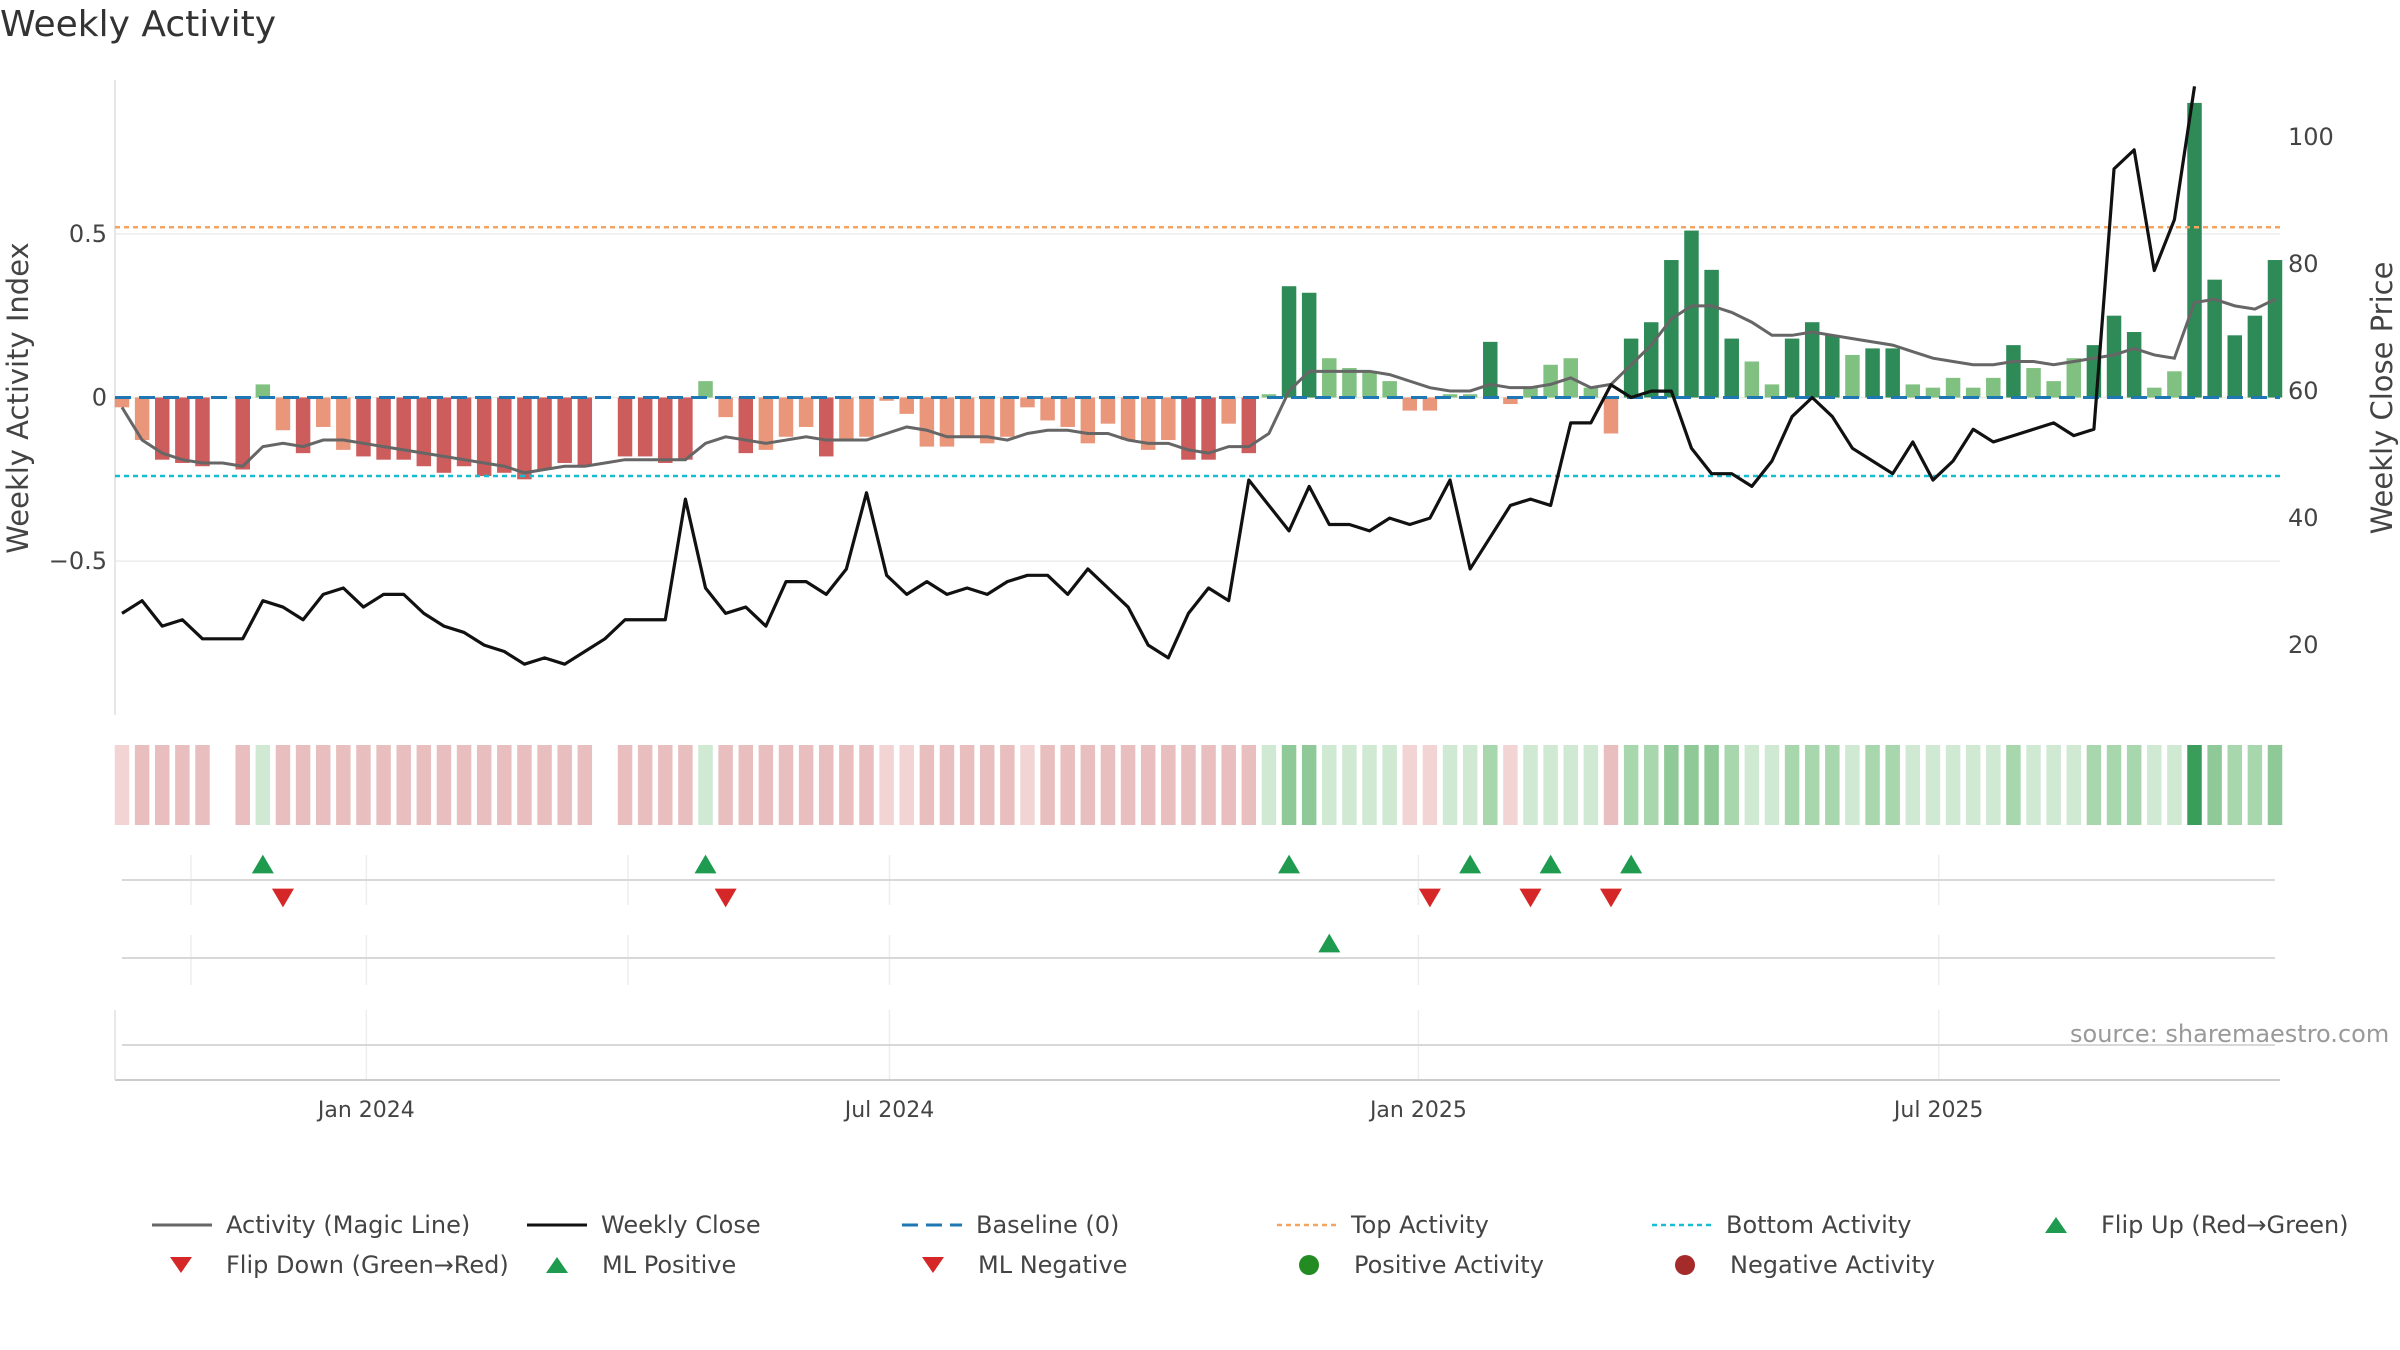  What do you see at coordinates (186, 1225) in the screenshot?
I see `legend-symbol-line-solid` at bounding box center [186, 1225].